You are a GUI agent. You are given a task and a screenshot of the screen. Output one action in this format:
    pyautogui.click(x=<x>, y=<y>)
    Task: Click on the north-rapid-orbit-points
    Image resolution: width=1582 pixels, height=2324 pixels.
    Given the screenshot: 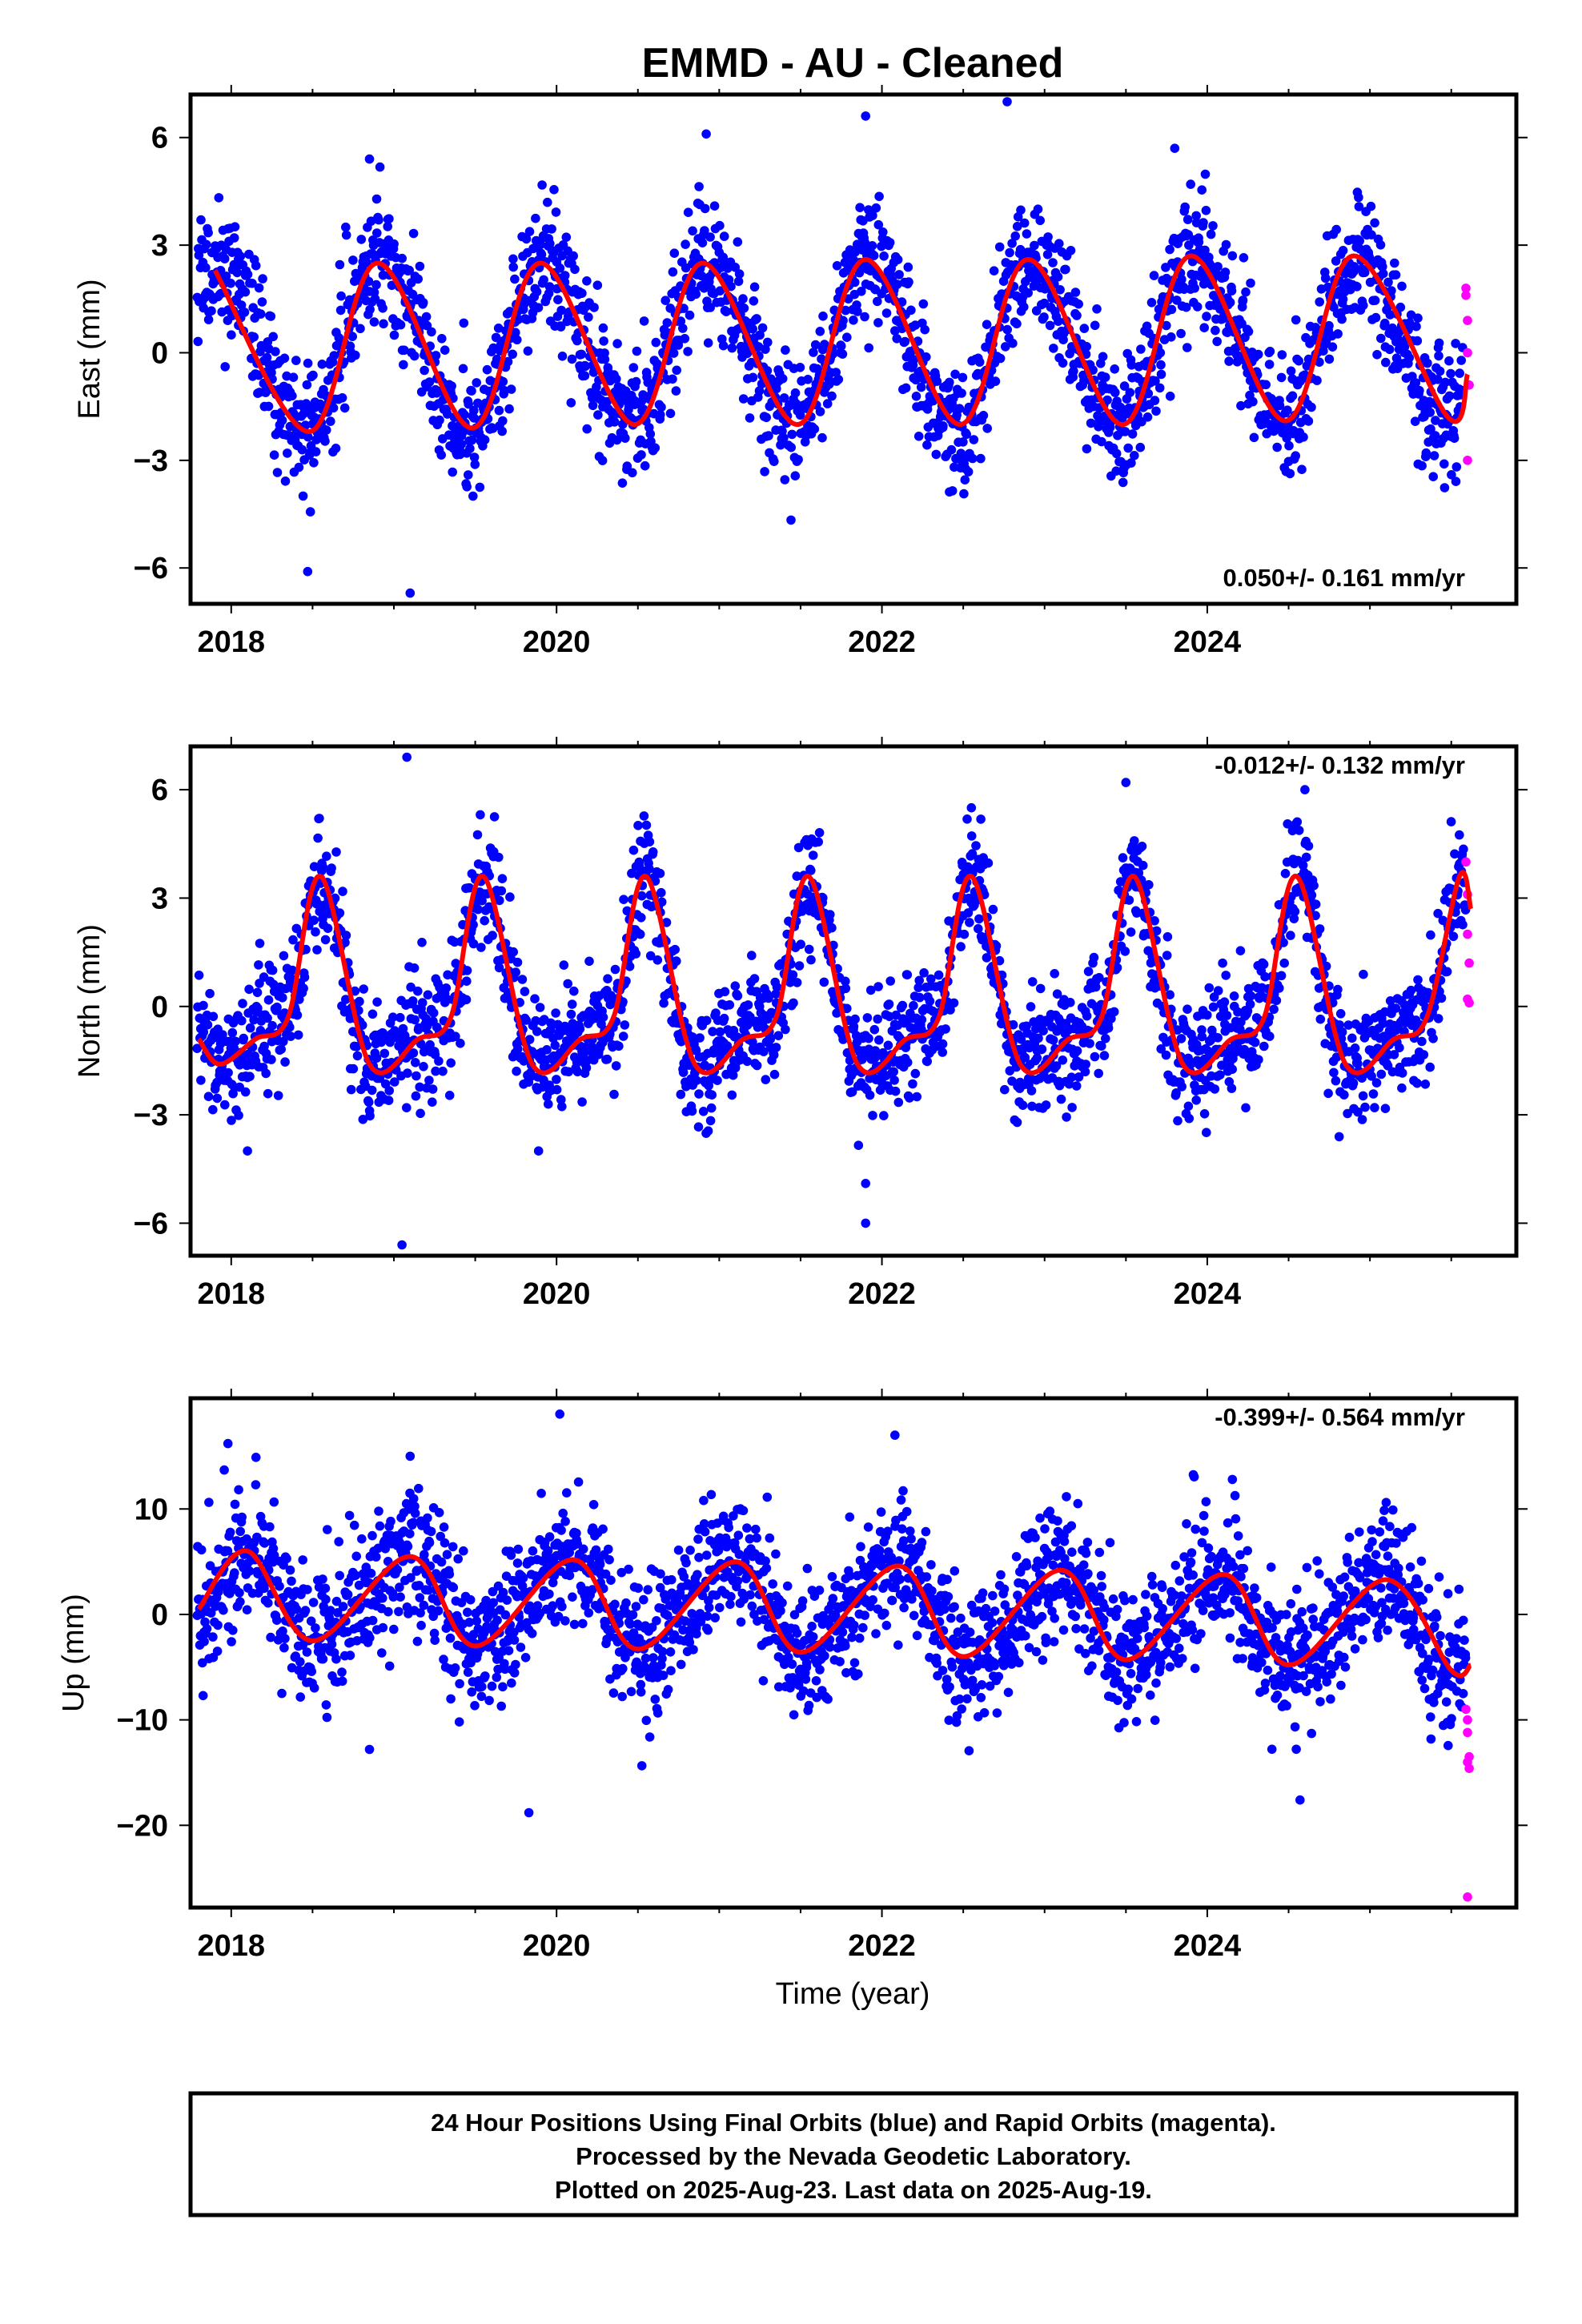 What is the action you would take?
    pyautogui.click(x=1467, y=933)
    